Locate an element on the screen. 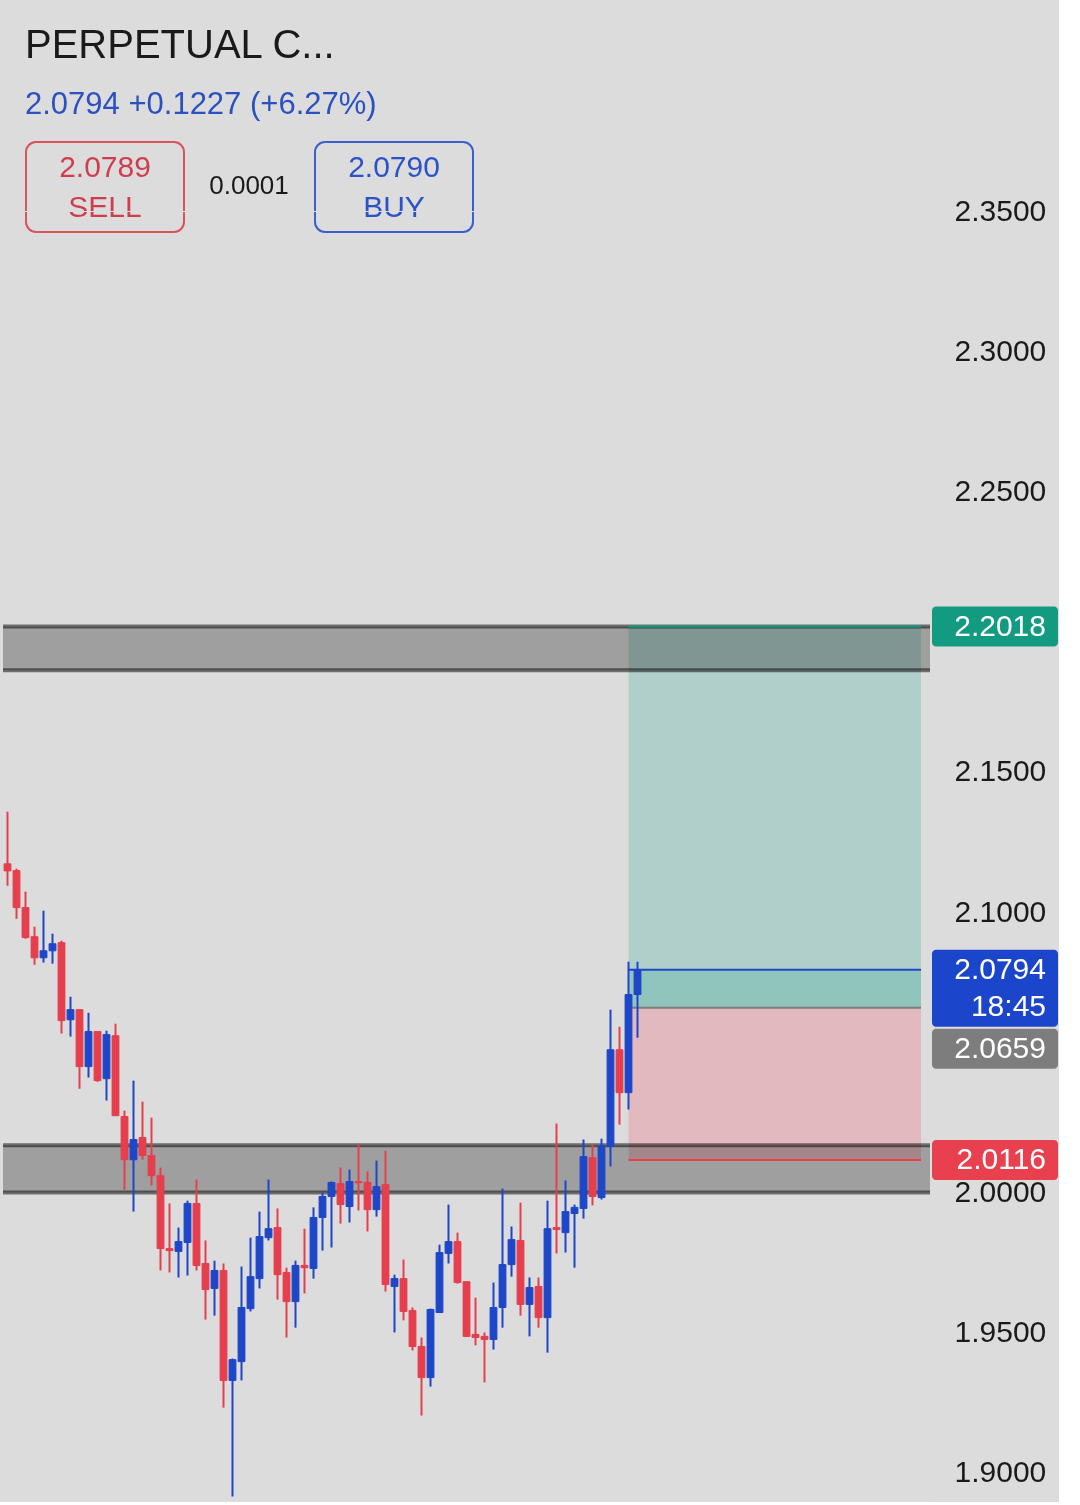 The image size is (1080, 1505). y-tick-label: 1.9000 is located at coordinates (1000, 1472).